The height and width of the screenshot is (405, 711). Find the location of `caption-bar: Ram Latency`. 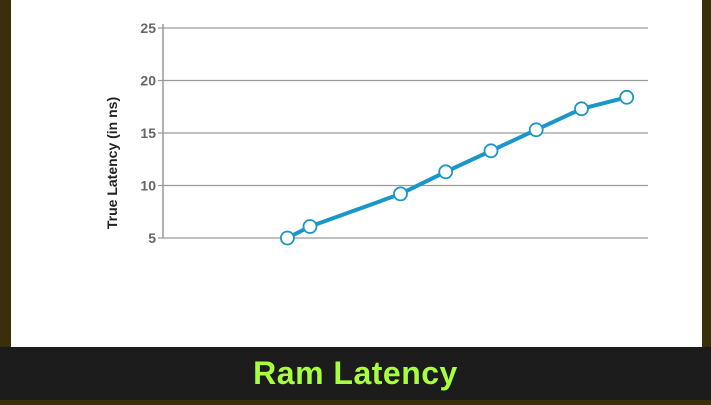

caption-bar: Ram Latency is located at coordinates (355, 373).